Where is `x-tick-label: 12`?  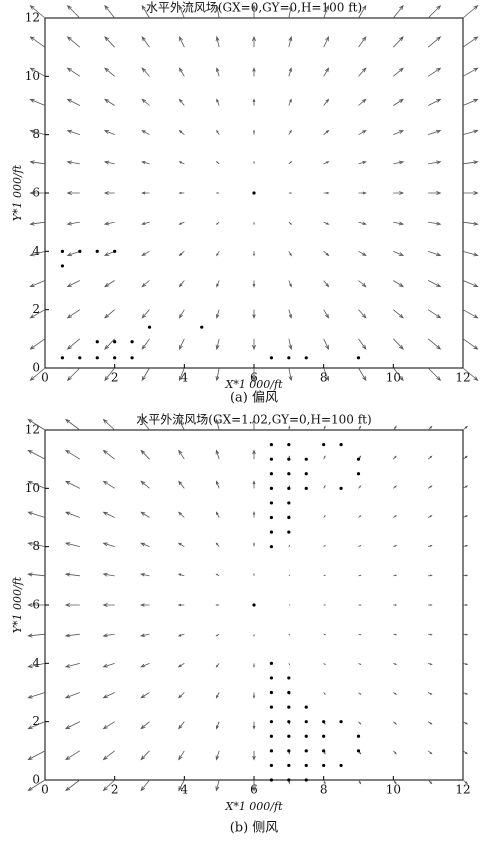
x-tick-label: 12 is located at coordinates (462, 790).